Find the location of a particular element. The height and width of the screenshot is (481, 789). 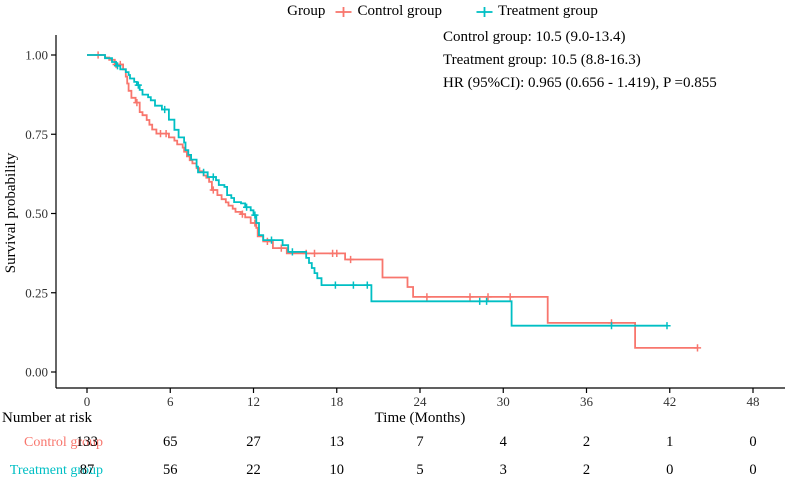

y-tick-label: 0.50 is located at coordinates (36, 213).